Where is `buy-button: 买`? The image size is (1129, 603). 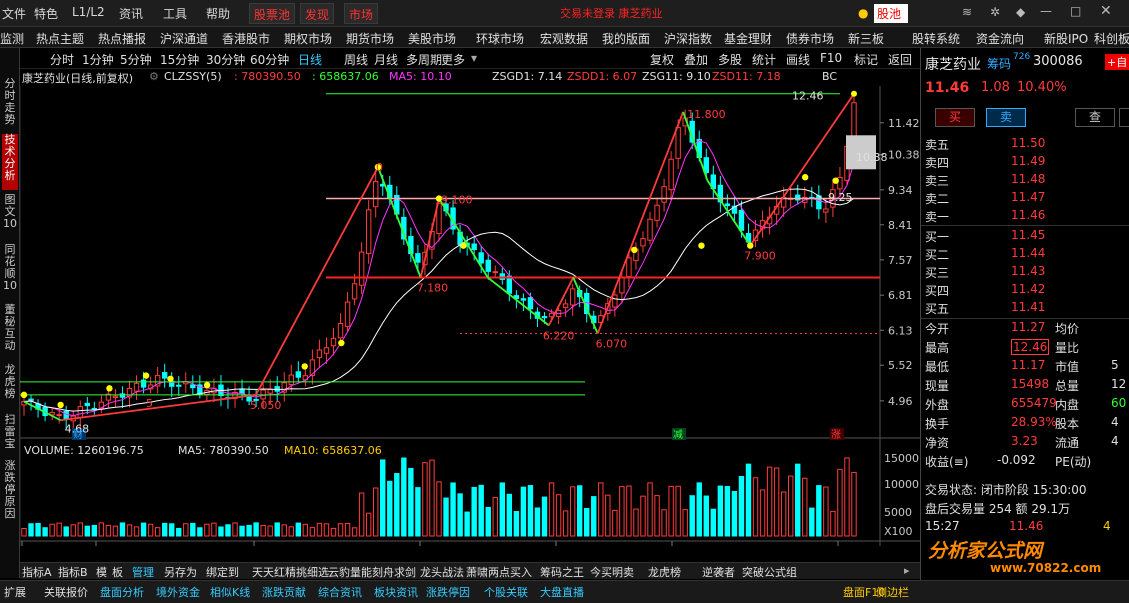 buy-button: 买 is located at coordinates (955, 117).